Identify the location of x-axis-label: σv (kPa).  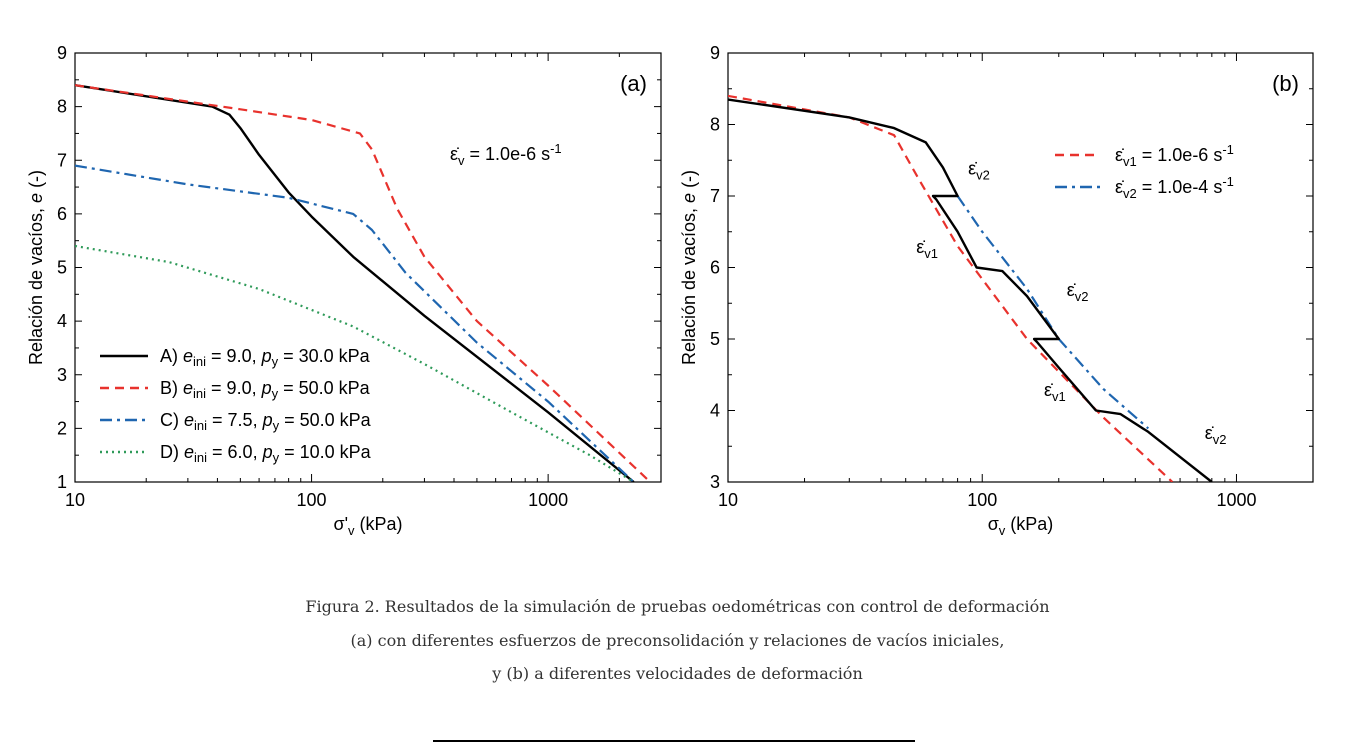
(1021, 526).